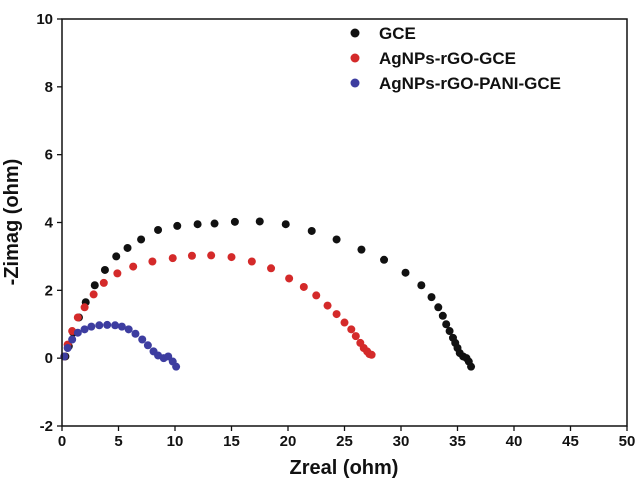  What do you see at coordinates (231, 441) in the screenshot?
I see `x-tick-label: 15` at bounding box center [231, 441].